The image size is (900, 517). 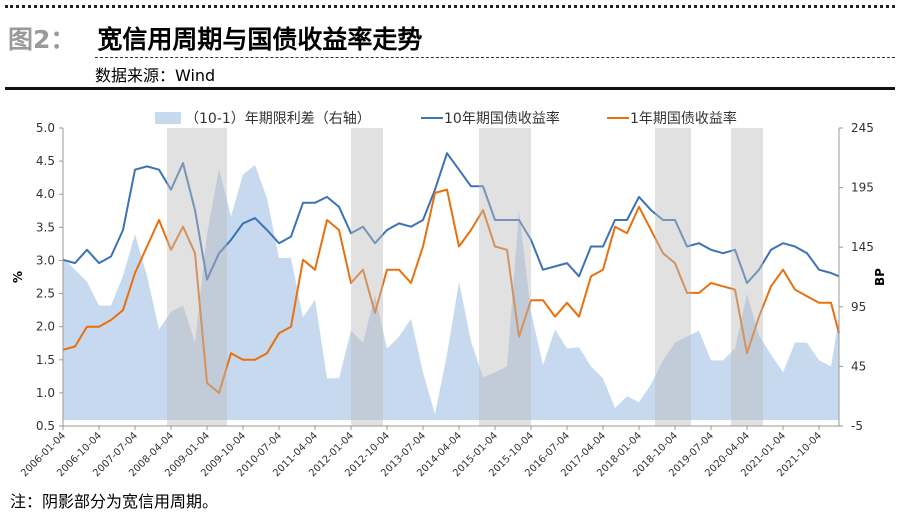 What do you see at coordinates (278, 119) in the screenshot?
I see `legend-label-spread: （10-1）年期限利差（右轴）` at bounding box center [278, 119].